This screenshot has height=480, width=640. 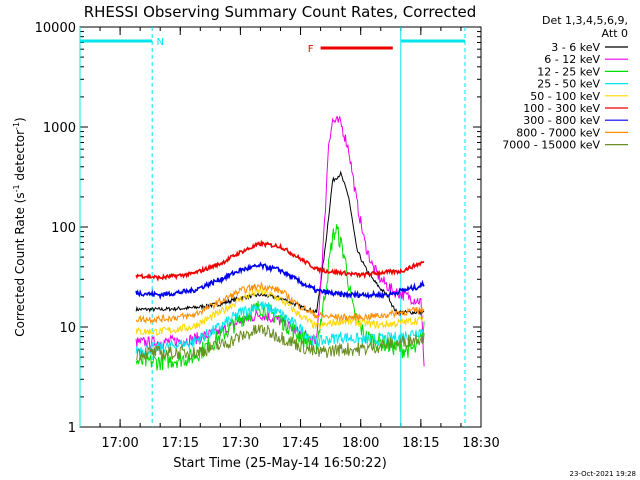 What do you see at coordinates (360, 443) in the screenshot?
I see `x-tick-label: 18:00` at bounding box center [360, 443].